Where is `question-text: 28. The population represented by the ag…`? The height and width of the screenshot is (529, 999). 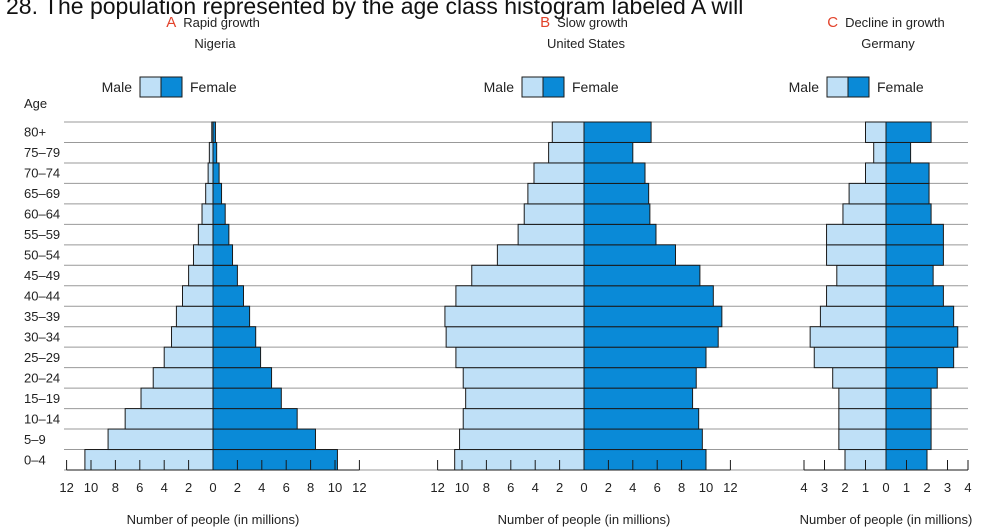 question-text: 28. The population represented by the ag… is located at coordinates (375, 9).